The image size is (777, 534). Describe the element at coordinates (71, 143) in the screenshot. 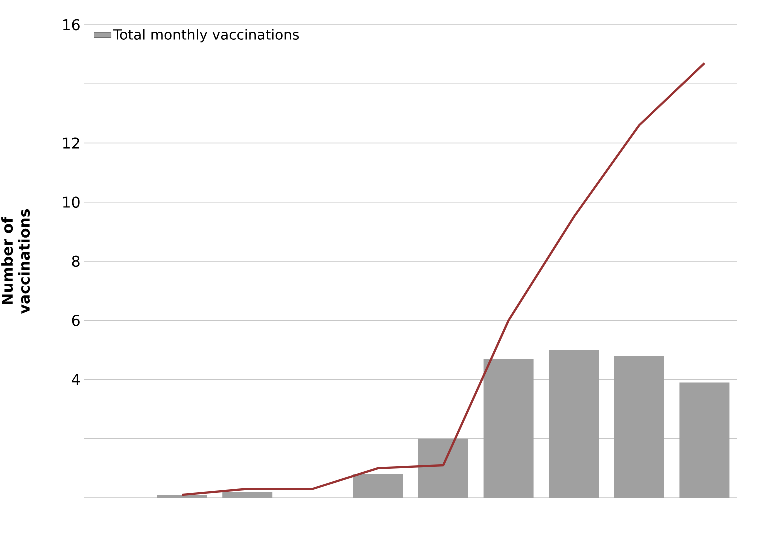

I see `y-tick-label: 12` at that location.